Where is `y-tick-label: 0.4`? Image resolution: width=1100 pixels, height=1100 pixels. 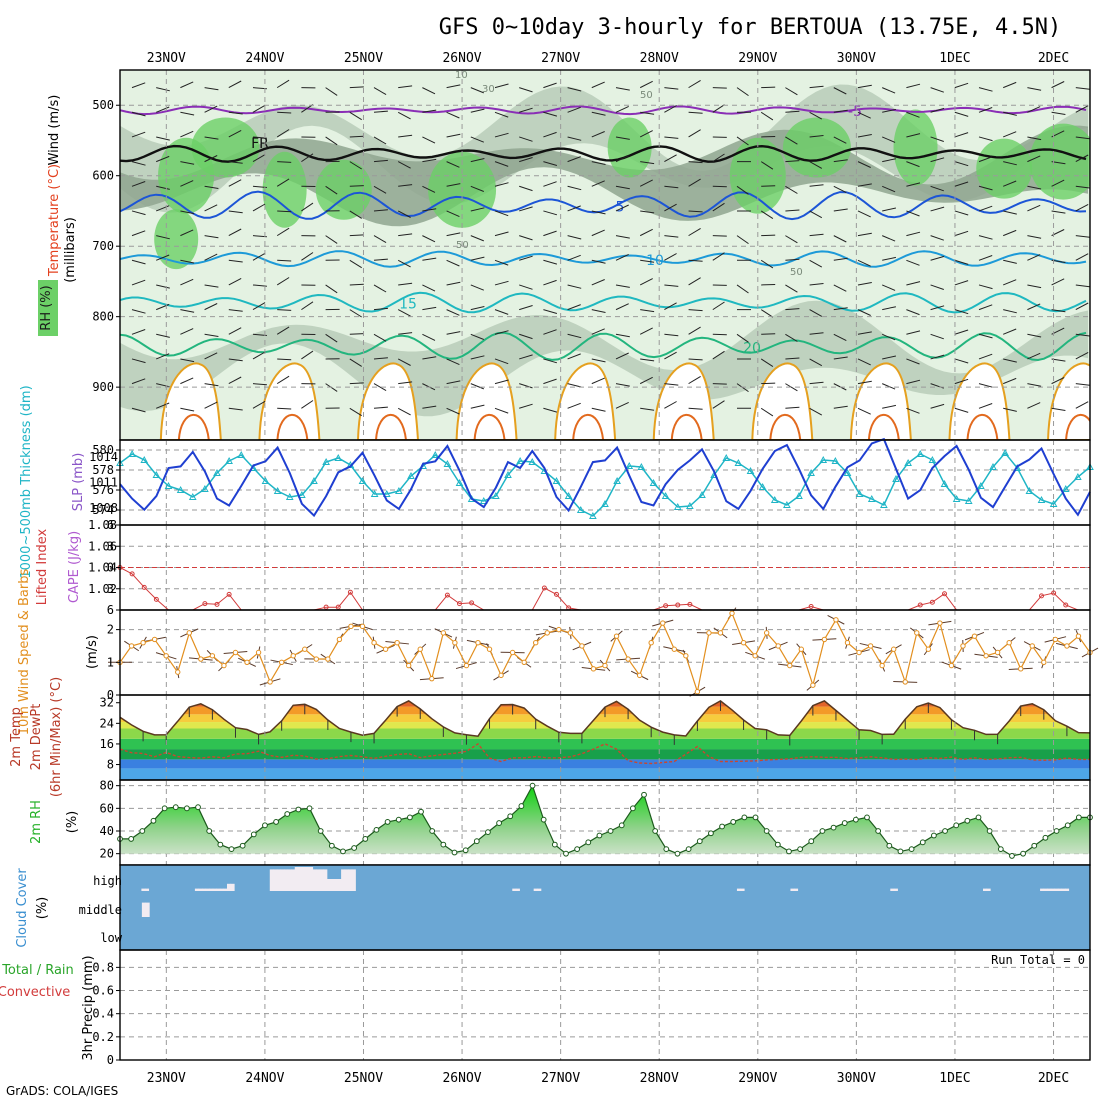
y-tick-label: 0.4 is located at coordinates (103, 1014).